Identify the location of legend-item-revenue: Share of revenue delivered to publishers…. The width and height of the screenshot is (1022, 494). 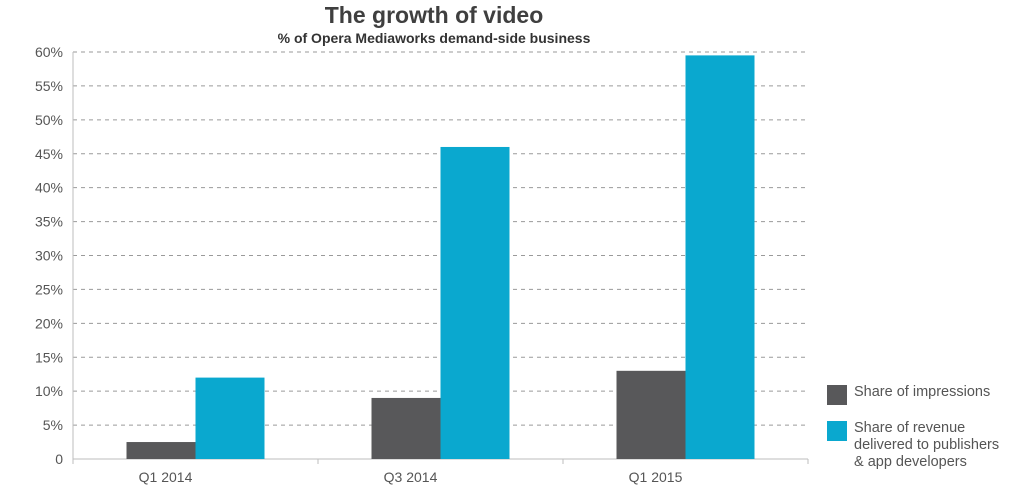
(922, 445).